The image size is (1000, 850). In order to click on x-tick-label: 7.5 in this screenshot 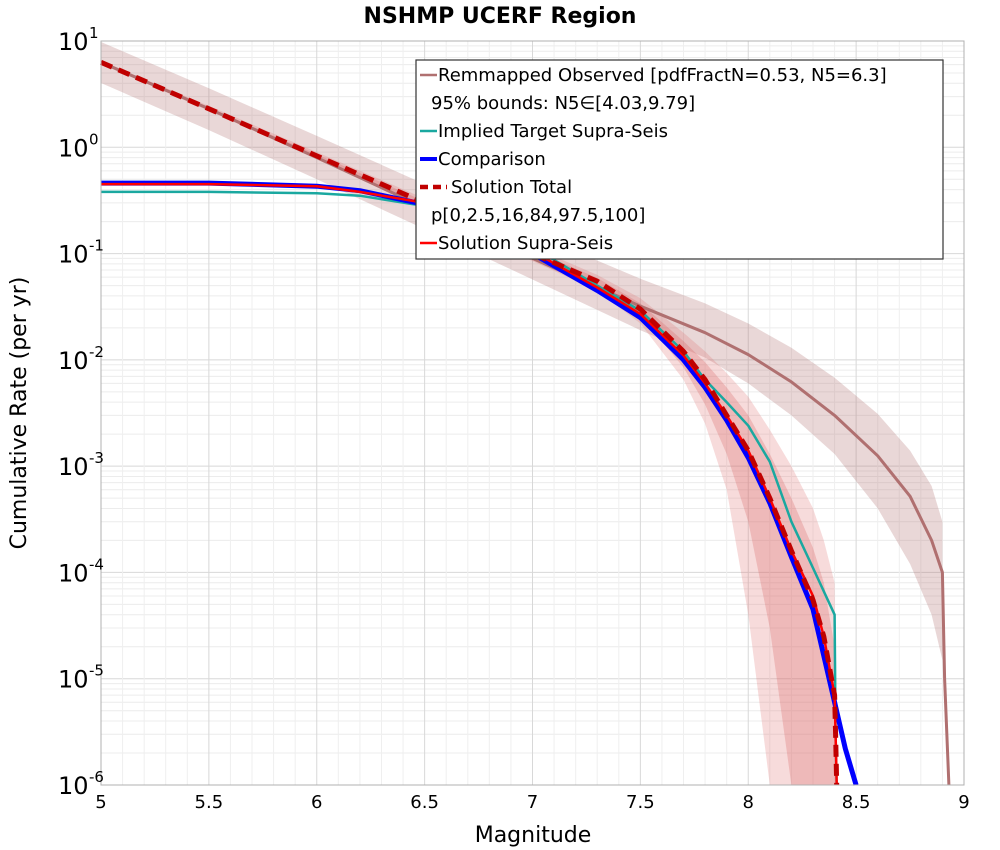, I will do `click(640, 802)`.